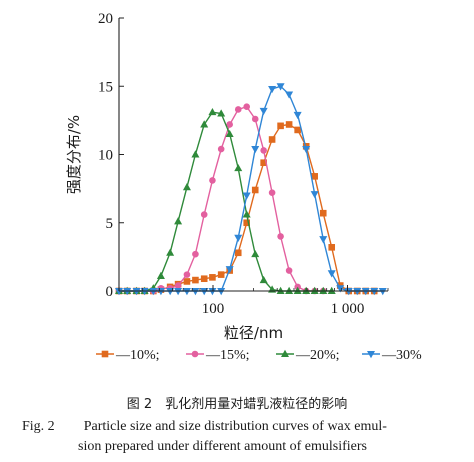 The width and height of the screenshot is (474, 462). What do you see at coordinates (110, 224) in the screenshot?
I see `y-tick-label: 5` at bounding box center [110, 224].